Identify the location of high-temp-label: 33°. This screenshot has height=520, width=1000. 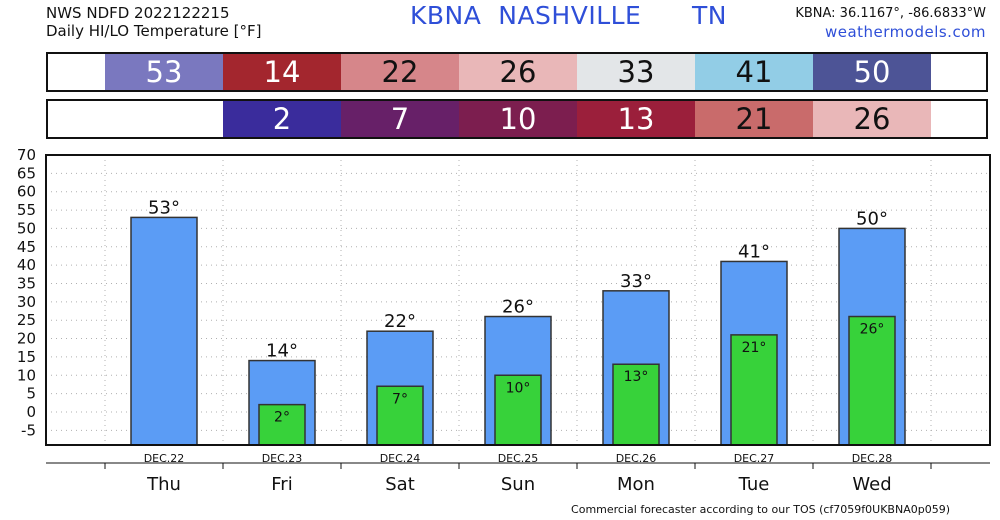
(636, 281).